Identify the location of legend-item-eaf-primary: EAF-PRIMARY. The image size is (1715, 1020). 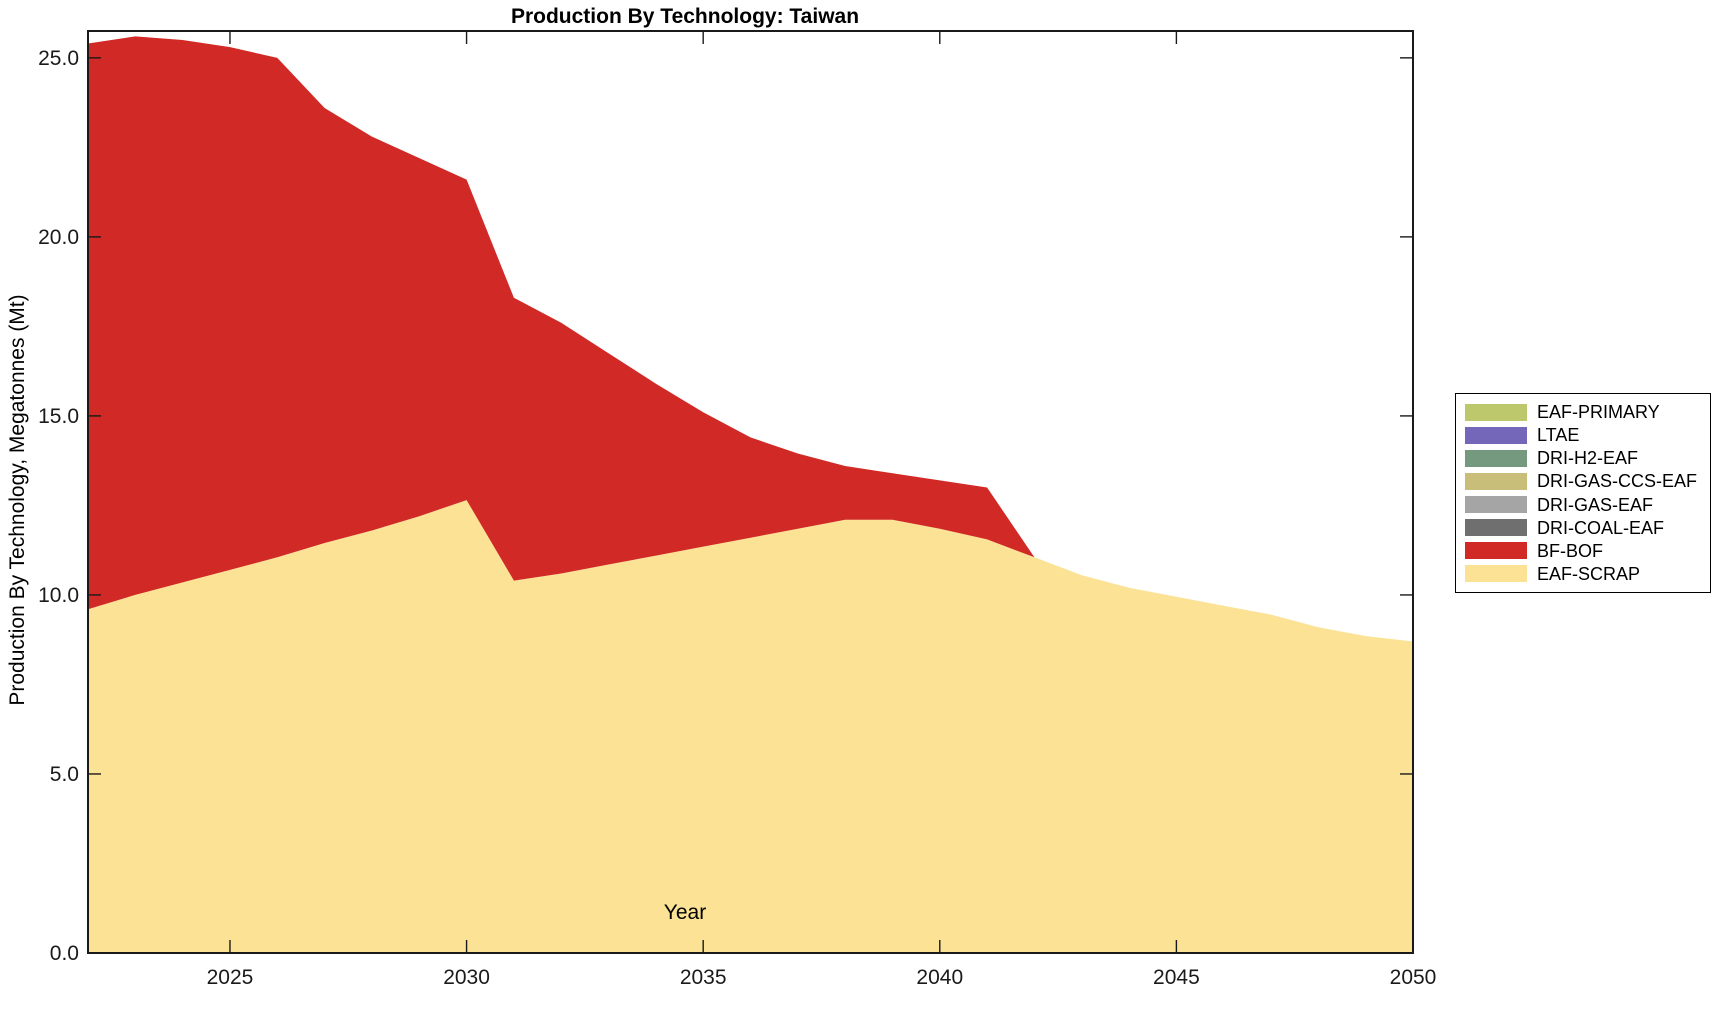
(1583, 412).